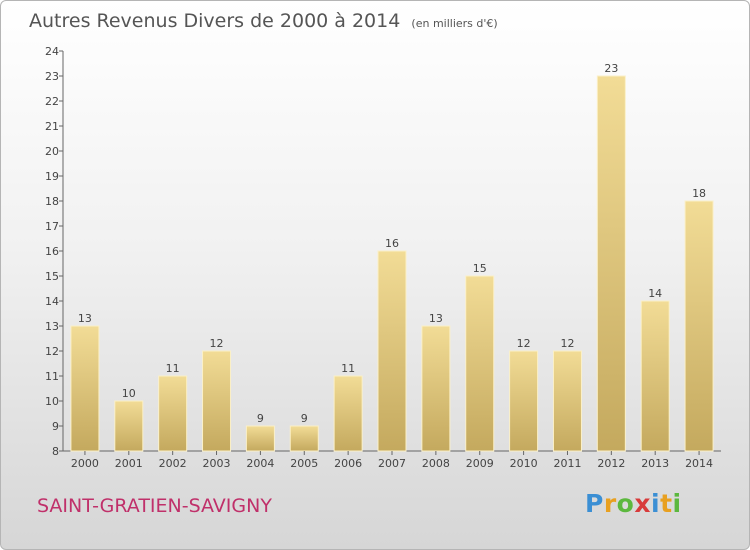 Image resolution: width=750 pixels, height=550 pixels. Describe the element at coordinates (436, 388) in the screenshot. I see `bar-2008` at that location.